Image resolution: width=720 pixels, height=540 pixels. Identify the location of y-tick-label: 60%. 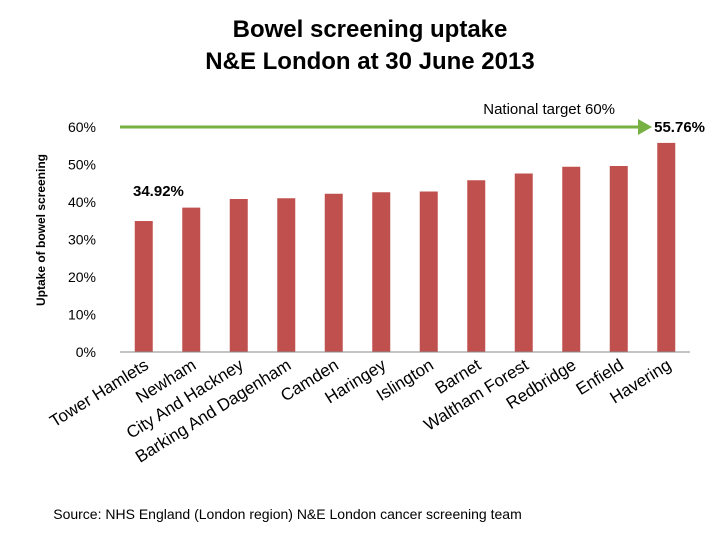
(82, 127).